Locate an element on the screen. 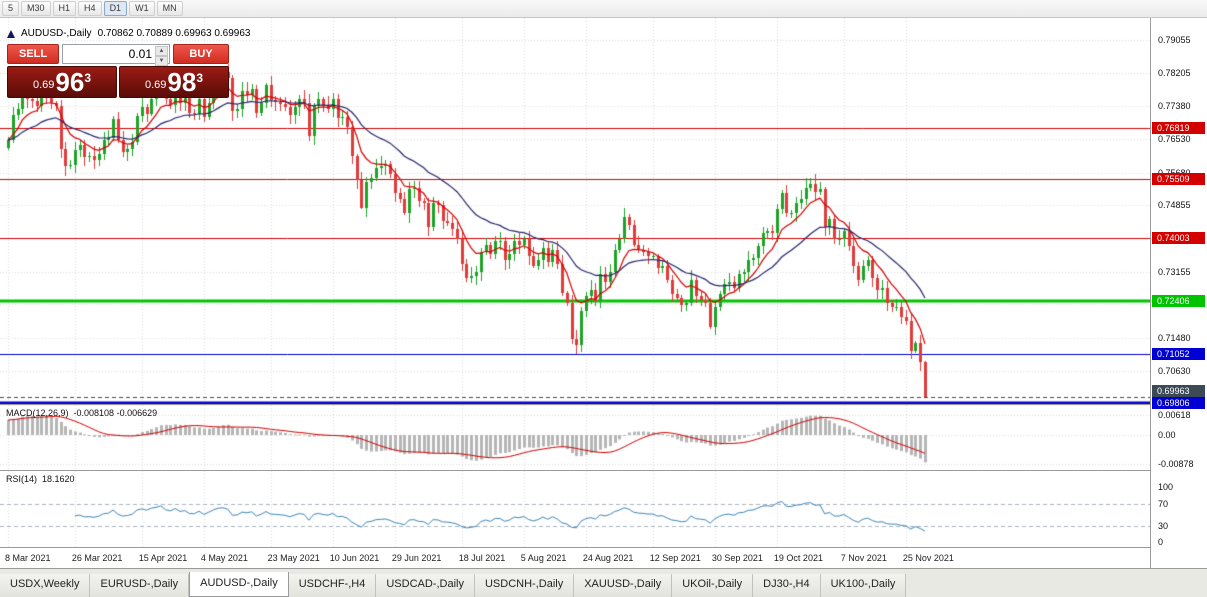 Image resolution: width=1207 pixels, height=597 pixels. chart-tab-uk100-daily: UK100-,Daily is located at coordinates (863, 585).